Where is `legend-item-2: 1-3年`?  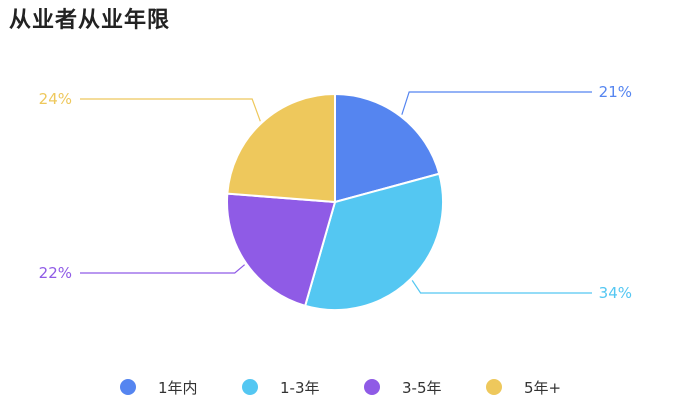
legend-item-2: 1-3年 is located at coordinates (281, 387).